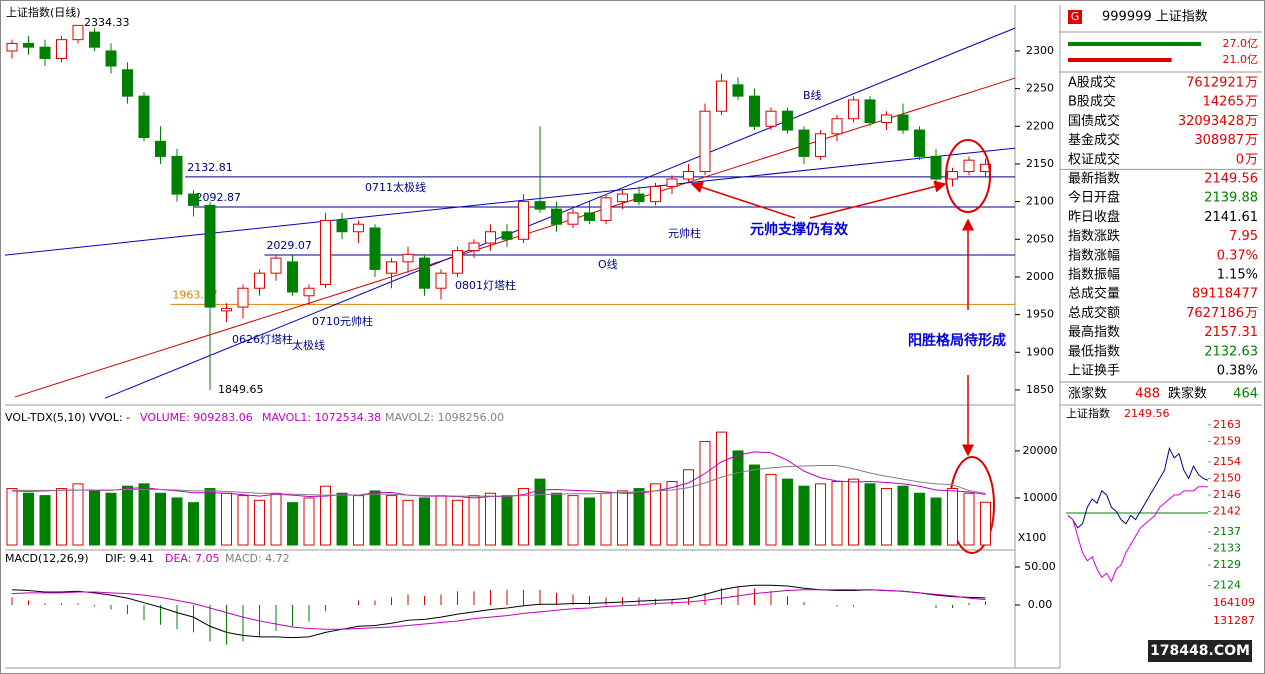 This screenshot has height=674, width=1265. I want to click on y2-tick-label: 164109, so click(1234, 602).